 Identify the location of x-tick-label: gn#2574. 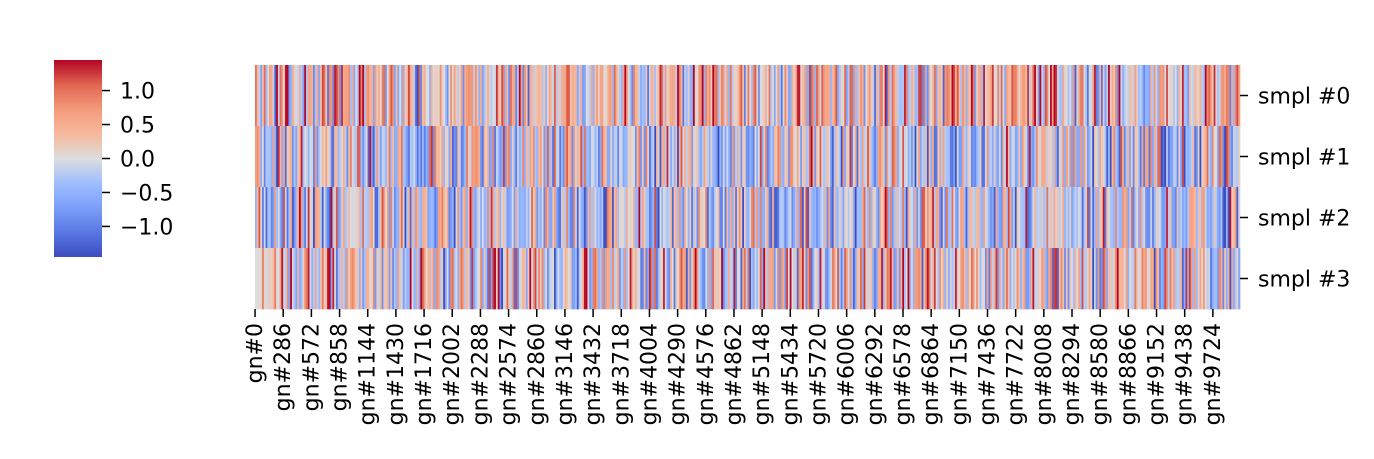
(509, 374).